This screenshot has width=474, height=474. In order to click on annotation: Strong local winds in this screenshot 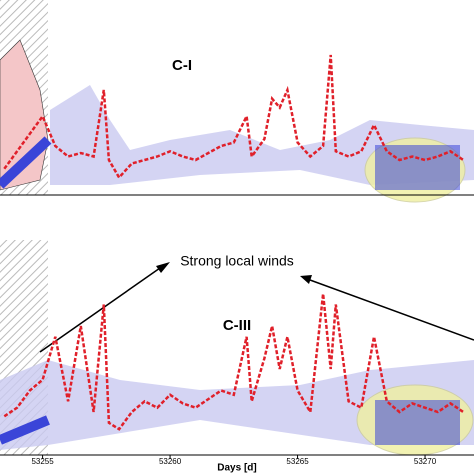, I will do `click(237, 261)`.